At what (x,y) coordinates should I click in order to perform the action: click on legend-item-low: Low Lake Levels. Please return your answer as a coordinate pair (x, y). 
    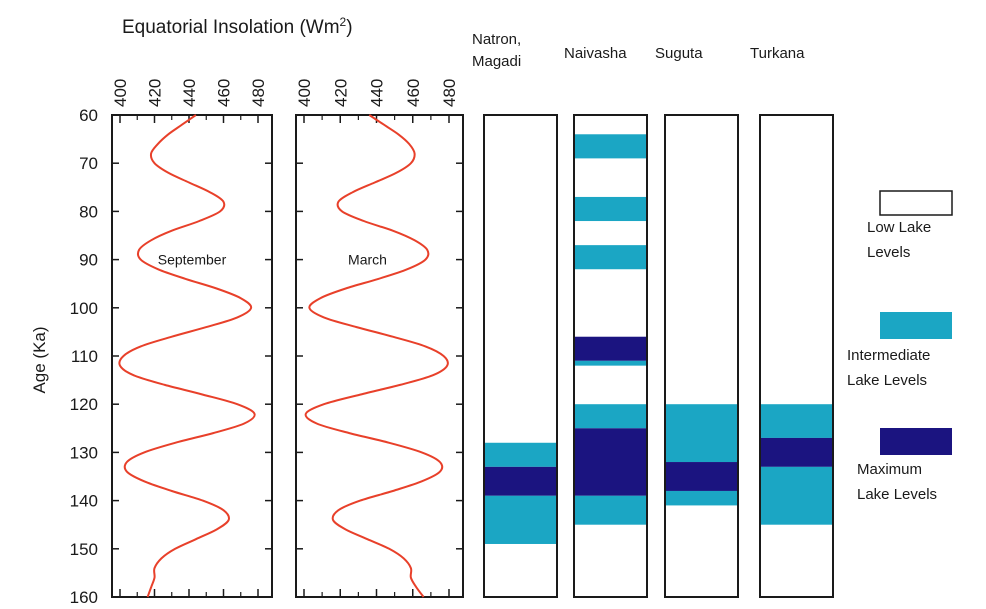
    Looking at the image, I should click on (910, 225).